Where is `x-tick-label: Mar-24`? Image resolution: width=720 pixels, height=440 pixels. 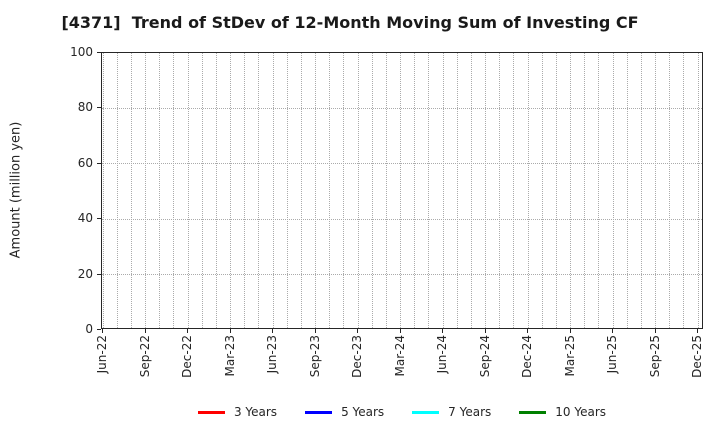 x-tick-label: Mar-24 is located at coordinates (399, 356).